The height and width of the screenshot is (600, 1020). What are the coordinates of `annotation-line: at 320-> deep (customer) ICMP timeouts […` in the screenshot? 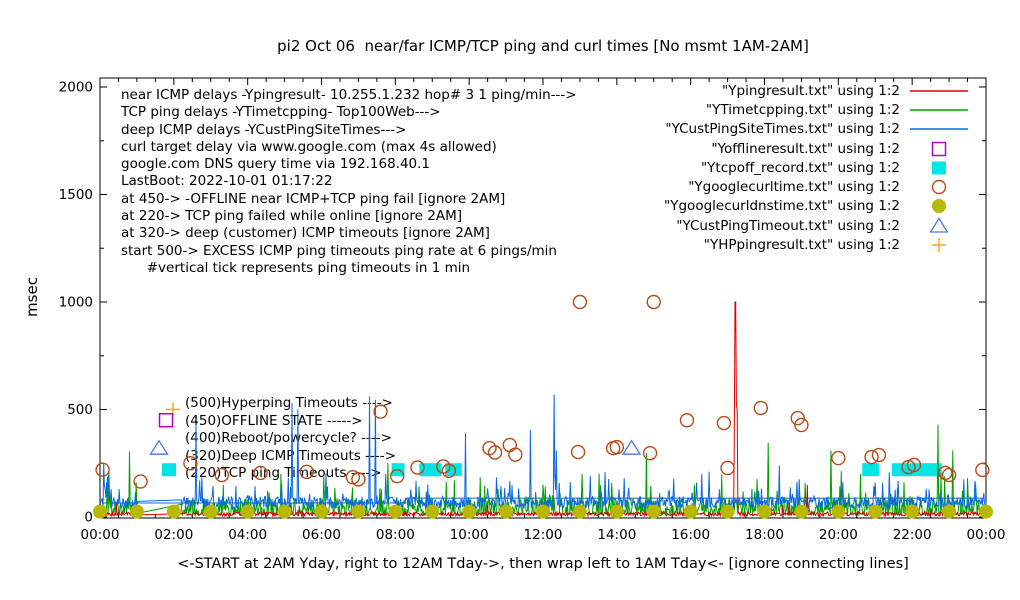 It's located at (305, 233).